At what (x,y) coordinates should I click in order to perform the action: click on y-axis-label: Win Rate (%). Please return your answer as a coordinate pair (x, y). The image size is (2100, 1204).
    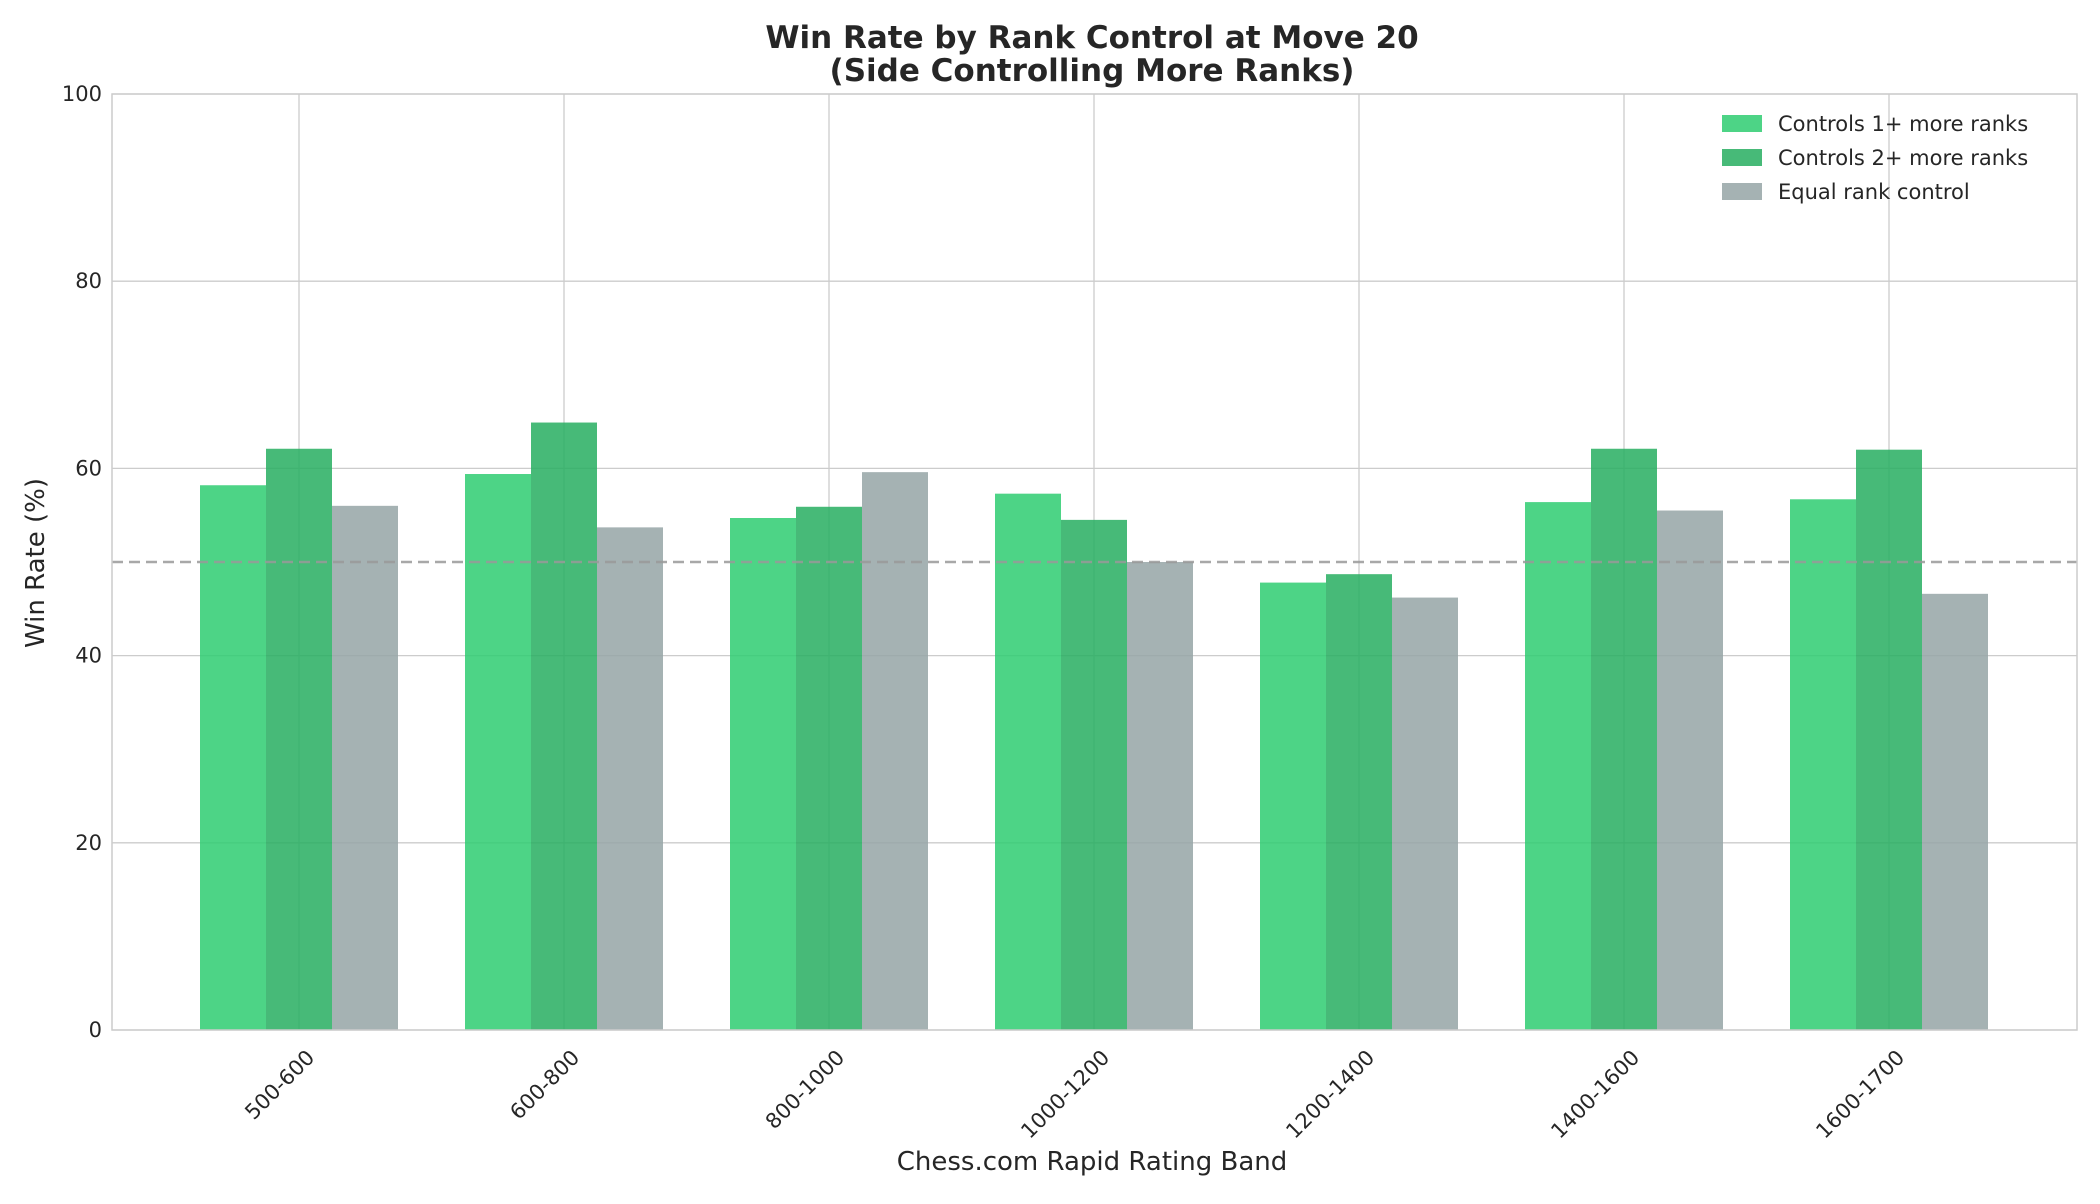
    Looking at the image, I should click on (36, 563).